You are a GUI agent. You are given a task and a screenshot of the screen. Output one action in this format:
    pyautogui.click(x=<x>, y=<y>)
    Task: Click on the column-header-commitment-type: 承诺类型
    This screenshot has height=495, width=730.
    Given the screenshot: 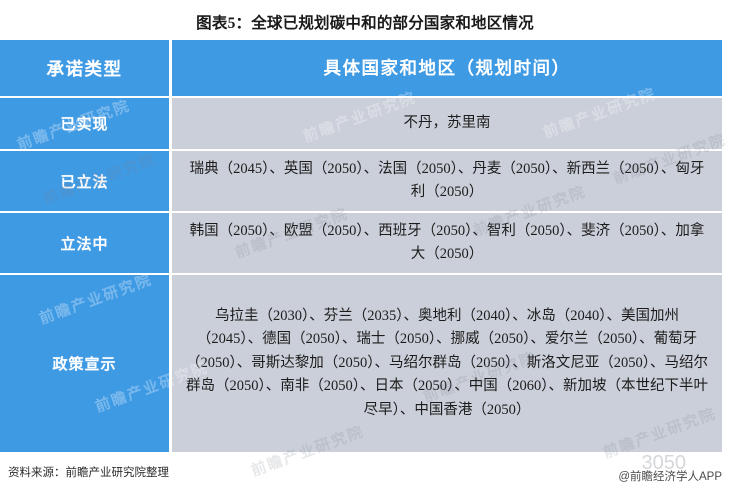 What is the action you would take?
    pyautogui.click(x=84, y=69)
    